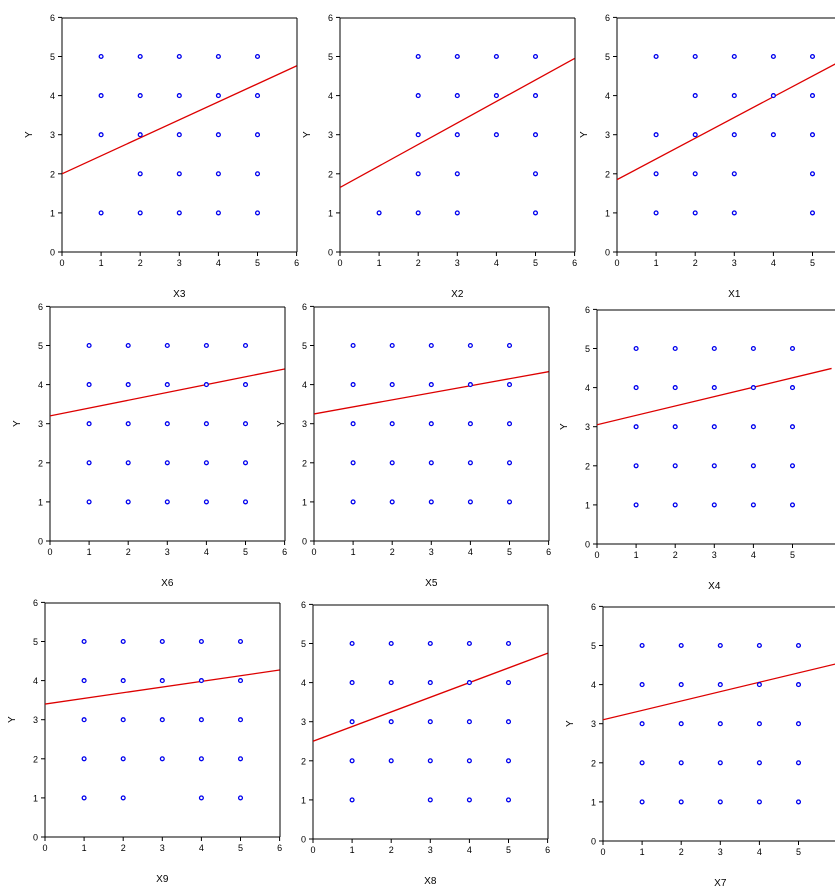 The image size is (835, 886). Describe the element at coordinates (457, 263) in the screenshot. I see `x-tick-label: 3` at that location.